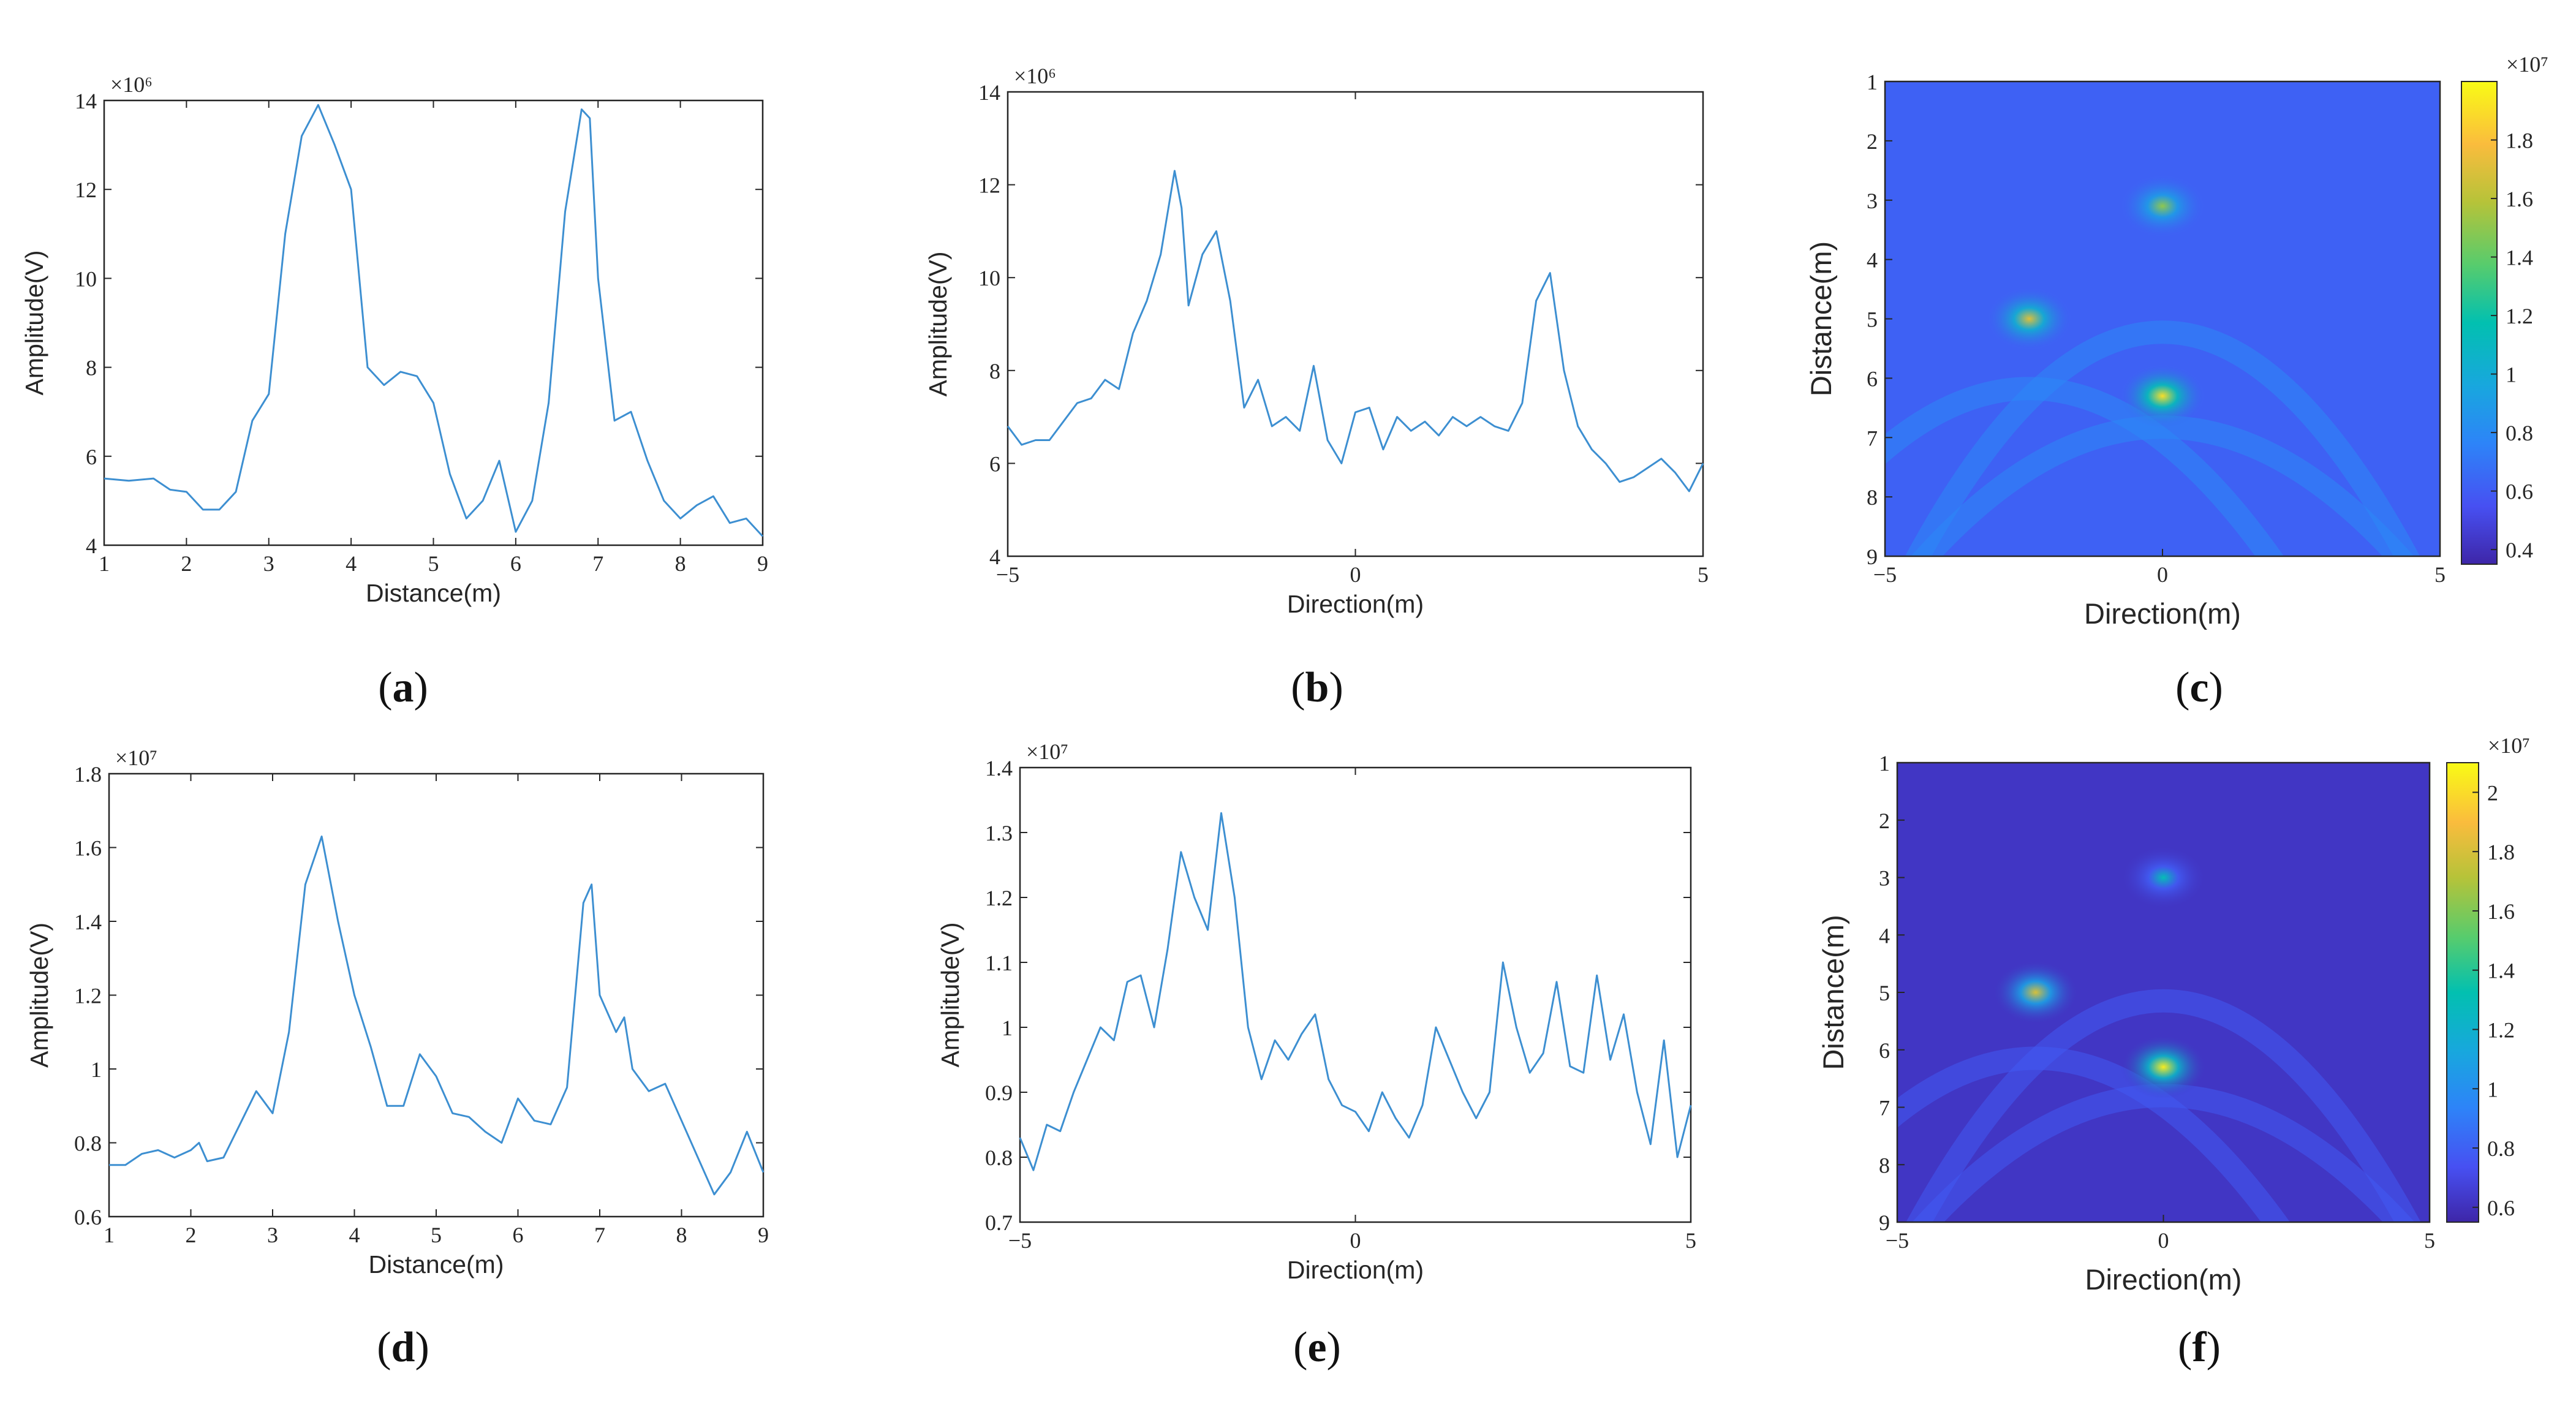 The width and height of the screenshot is (2576, 1401). I want to click on y-tick-label: 14, so click(86, 101).